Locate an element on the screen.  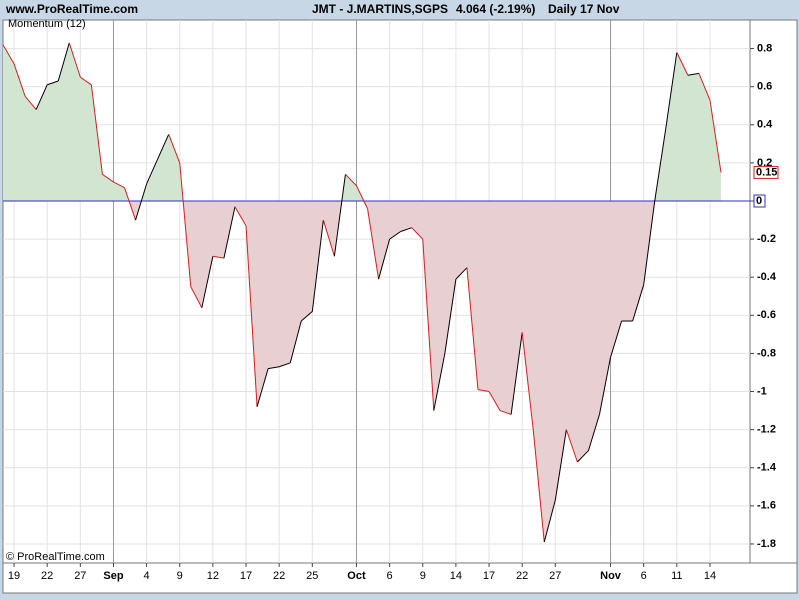
x-tick-label: 4 is located at coordinates (147, 576).